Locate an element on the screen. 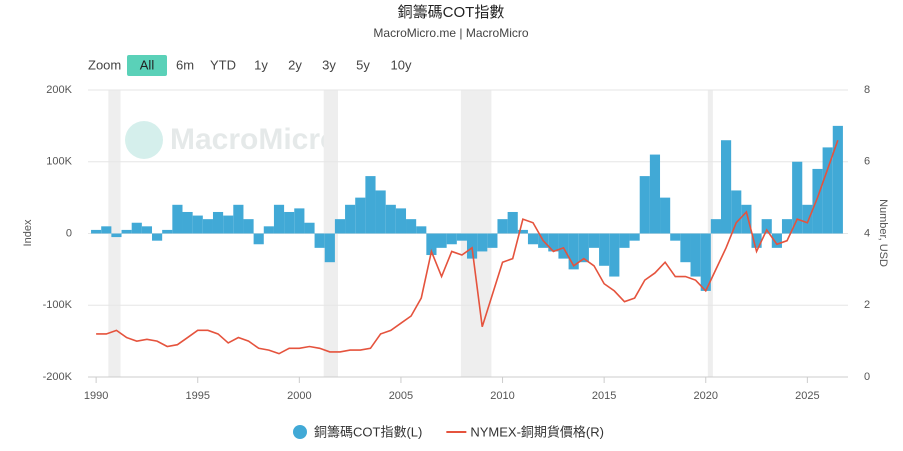 Image resolution: width=903 pixels, height=451 pixels. y-tick-label: -200K is located at coordinates (58, 377).